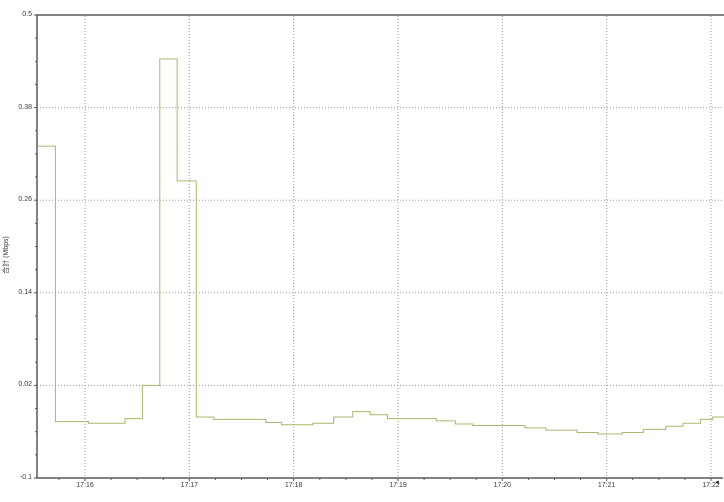  What do you see at coordinates (25, 200) in the screenshot?
I see `y-tick-label: 0.26` at bounding box center [25, 200].